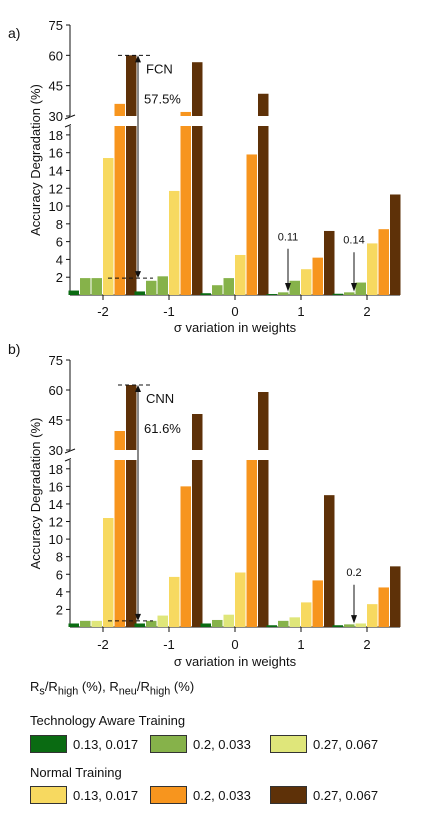 This screenshot has height=834, width=429. What do you see at coordinates (353, 240) in the screenshot?
I see `small-value-annotation: 0.14` at bounding box center [353, 240].